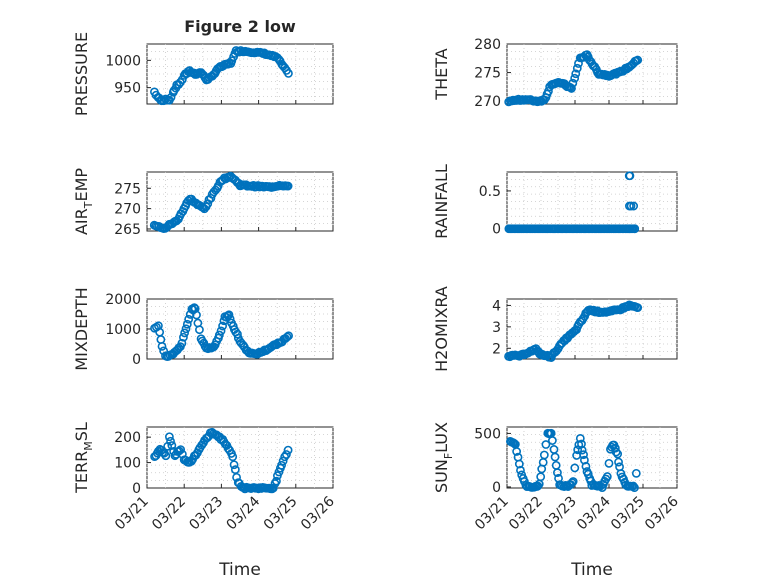  I want to click on y-axis-label: RAINFALL, so click(441, 201).